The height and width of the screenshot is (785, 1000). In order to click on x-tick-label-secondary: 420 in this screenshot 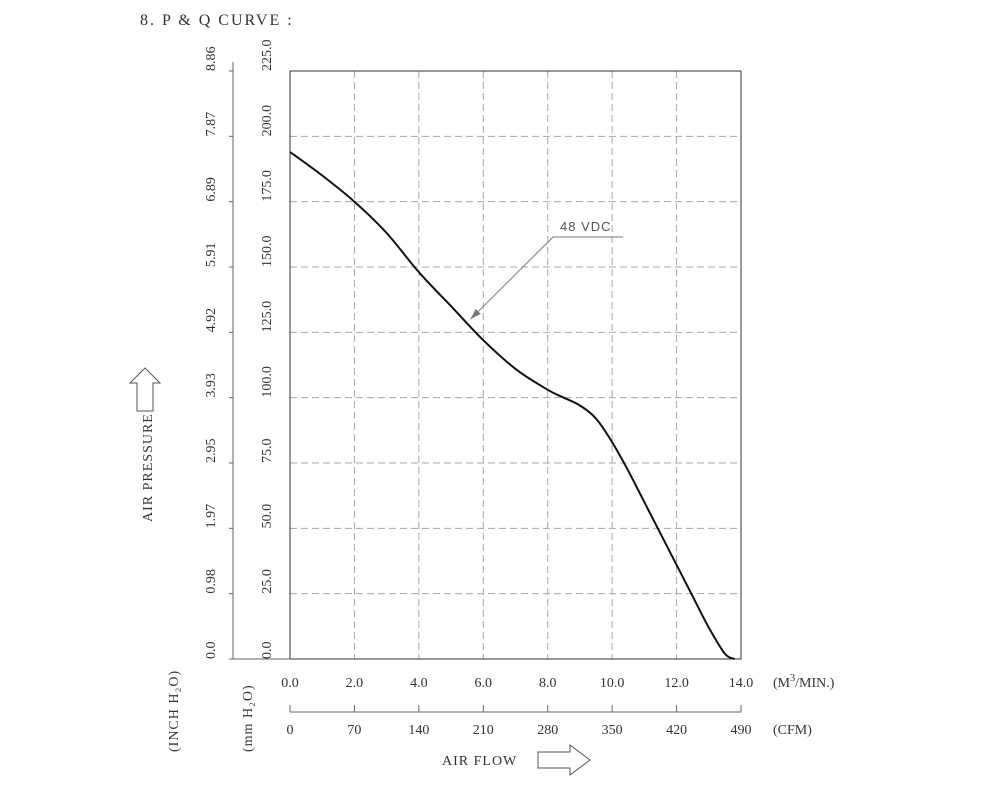, I will do `click(676, 730)`.